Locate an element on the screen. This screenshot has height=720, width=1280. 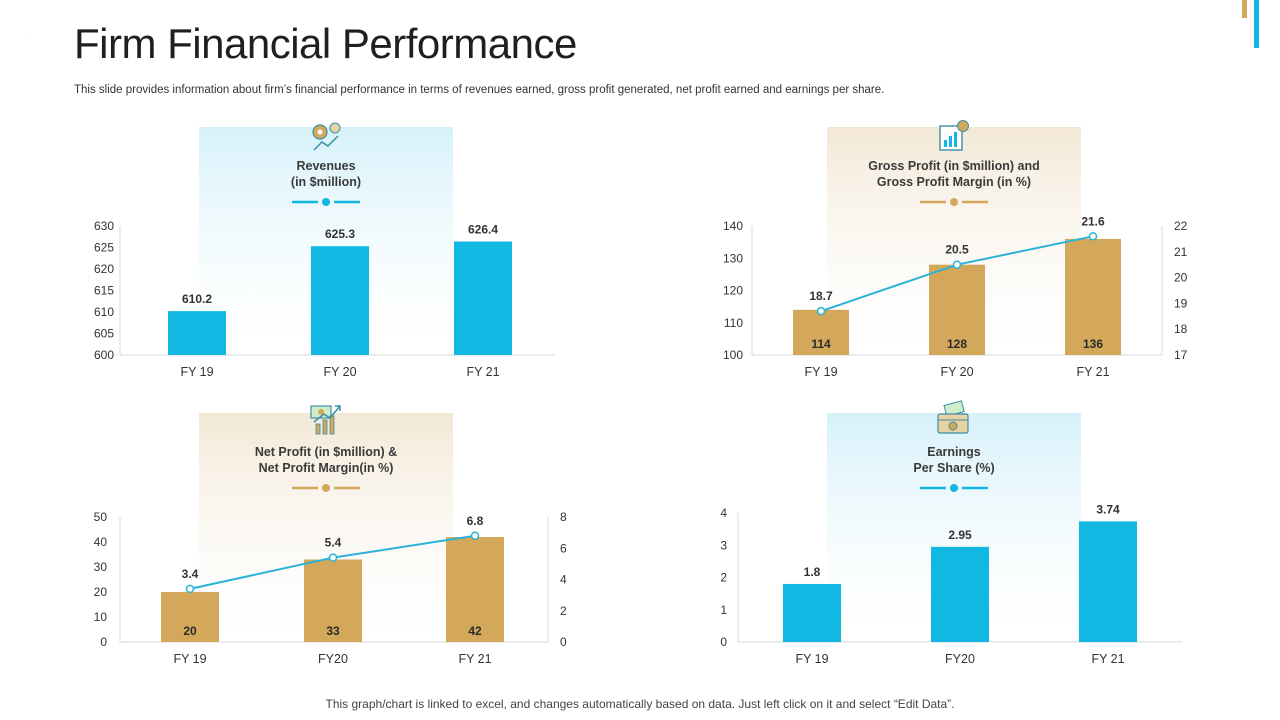
chart-title-line: Gross Profit Margin (in %) is located at coordinates (954, 182).